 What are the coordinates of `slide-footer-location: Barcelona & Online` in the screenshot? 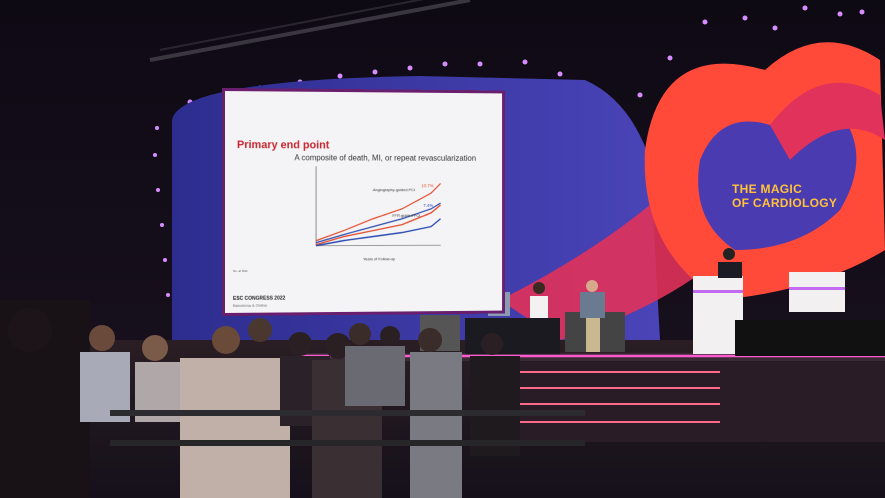 It's located at (250, 305).